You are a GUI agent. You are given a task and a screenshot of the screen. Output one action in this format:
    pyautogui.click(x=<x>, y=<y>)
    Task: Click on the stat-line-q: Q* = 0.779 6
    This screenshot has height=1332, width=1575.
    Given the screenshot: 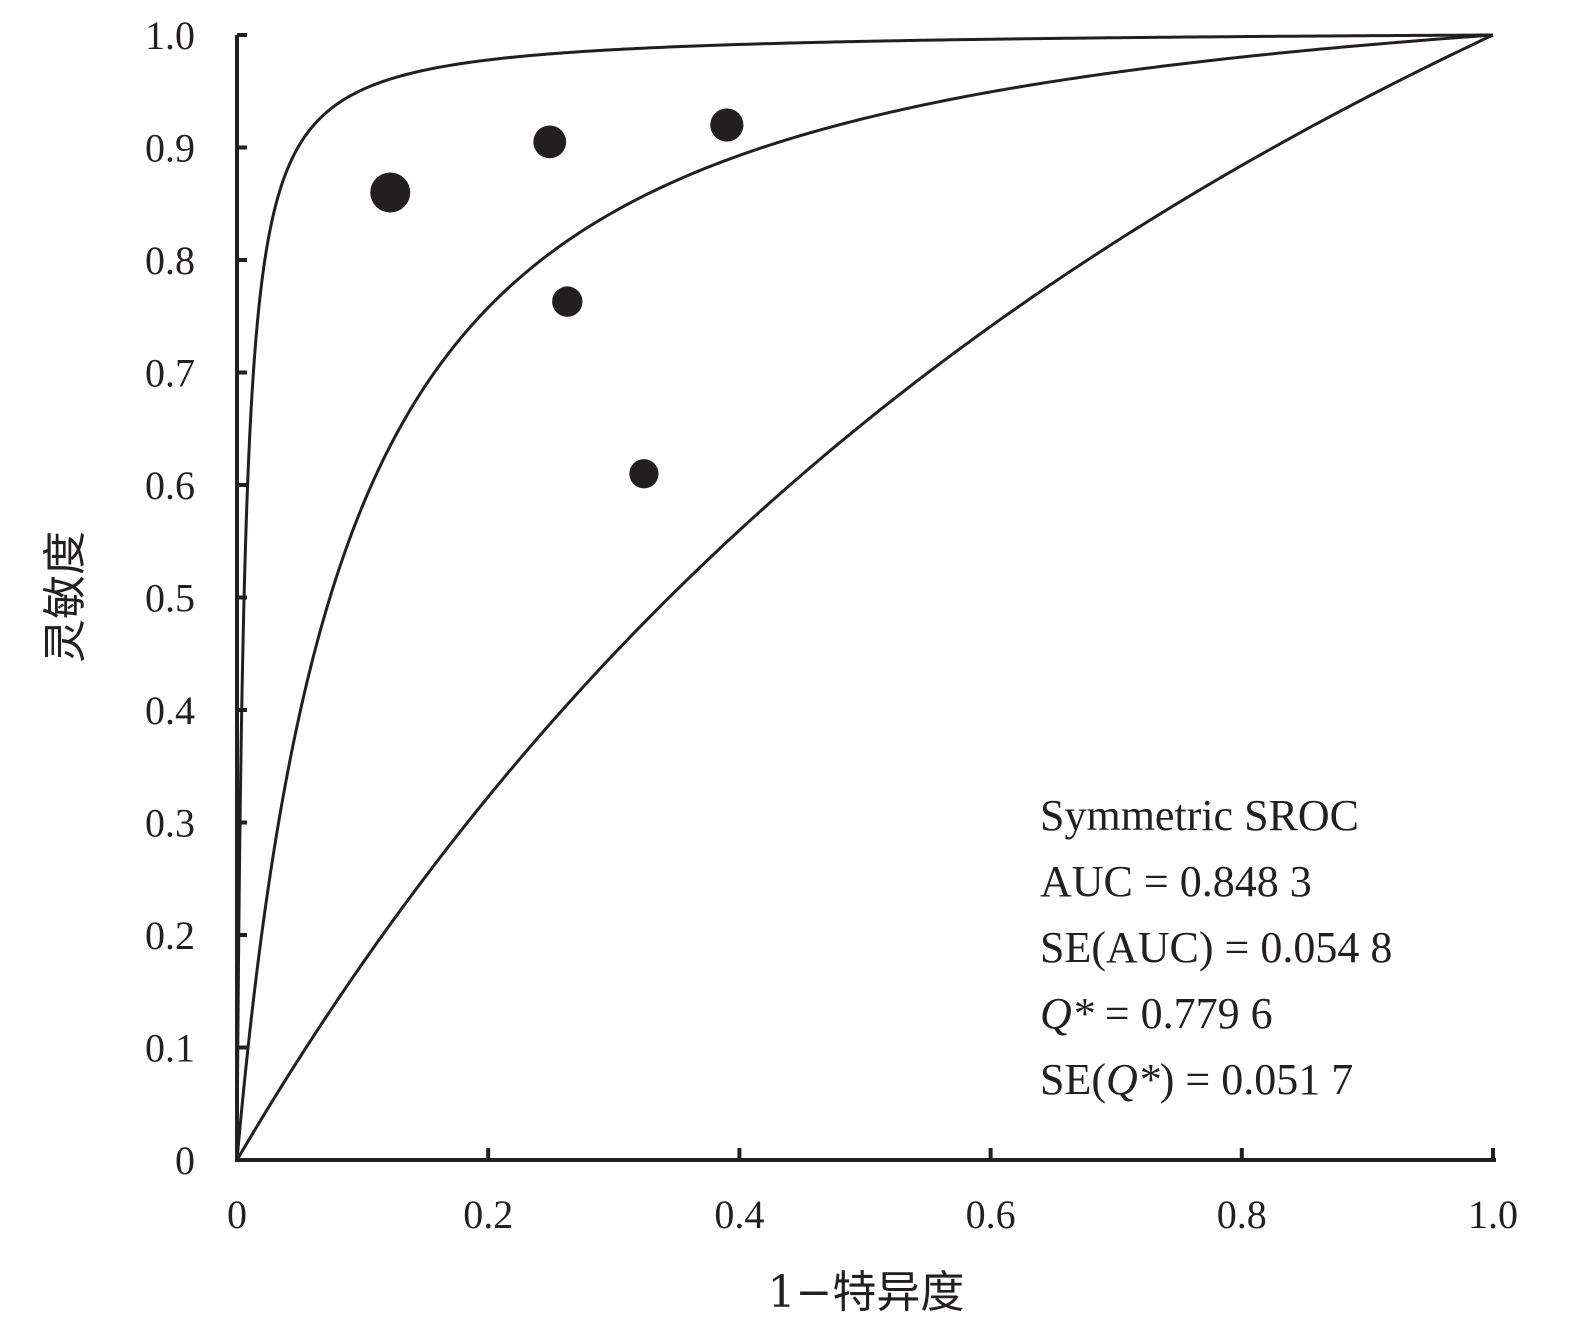 What is the action you would take?
    pyautogui.click(x=1156, y=1013)
    